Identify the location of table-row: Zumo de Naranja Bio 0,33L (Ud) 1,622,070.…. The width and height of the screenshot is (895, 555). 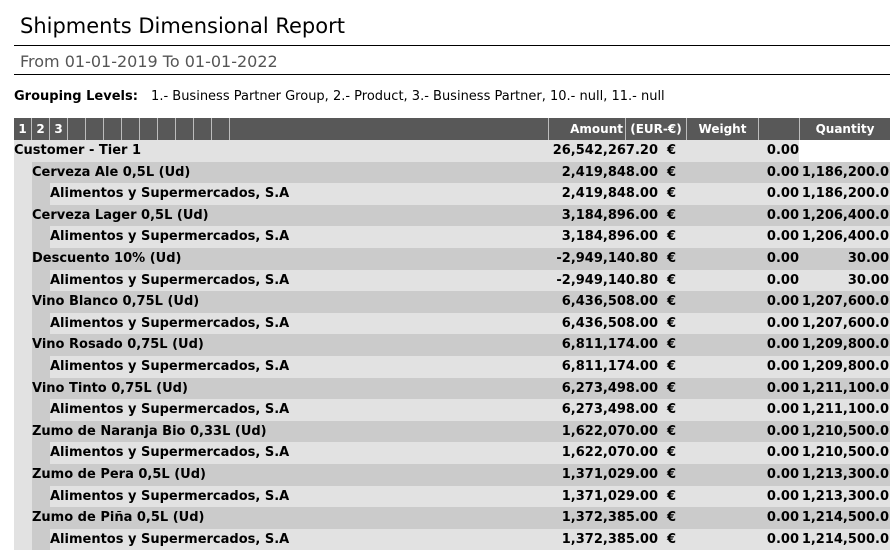
(452, 431).